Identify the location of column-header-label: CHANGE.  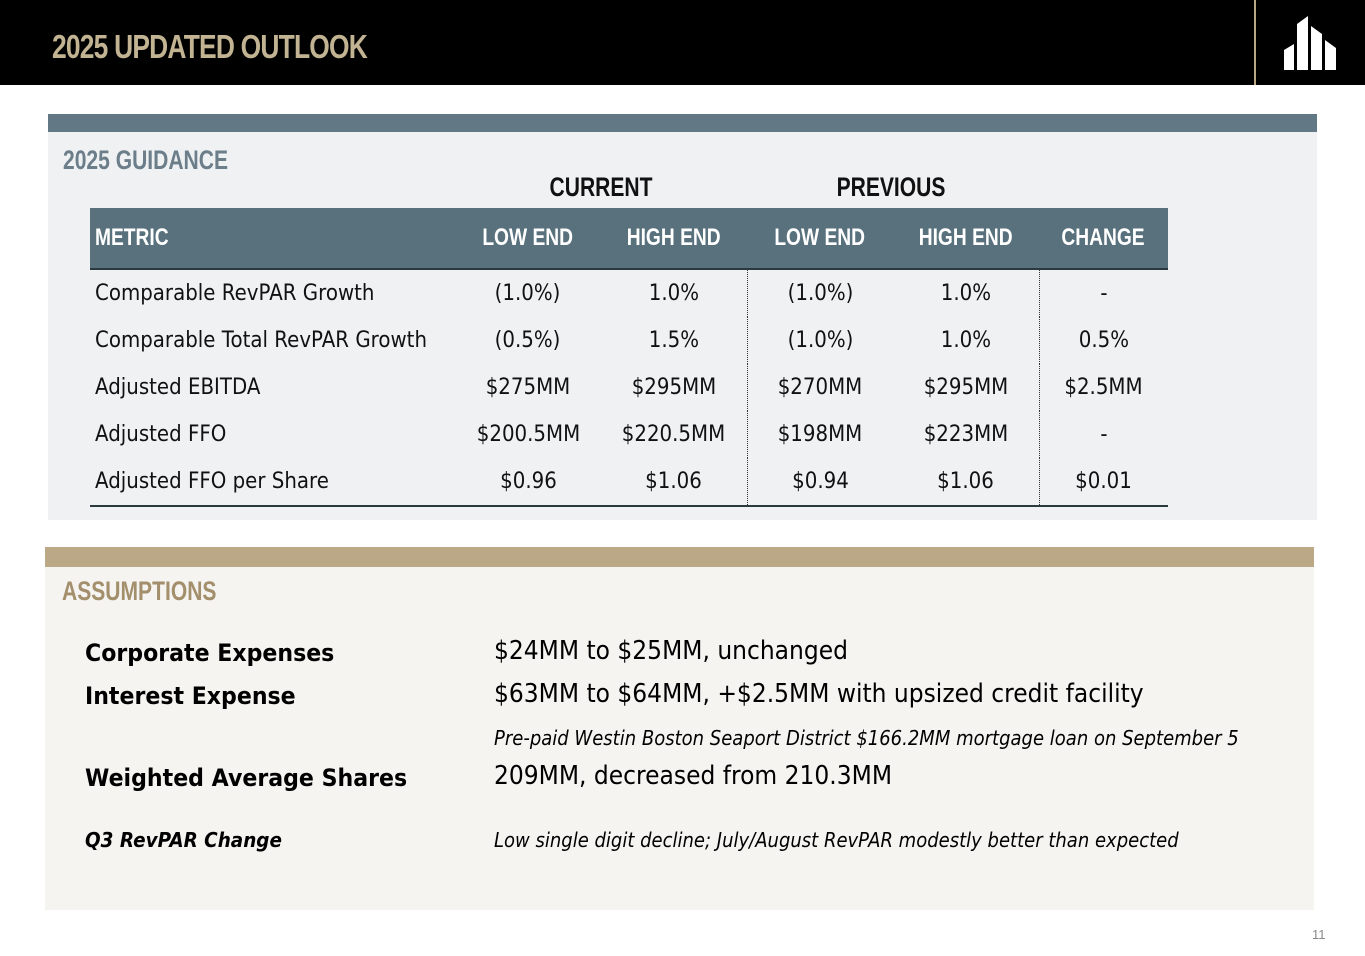
(1103, 237).